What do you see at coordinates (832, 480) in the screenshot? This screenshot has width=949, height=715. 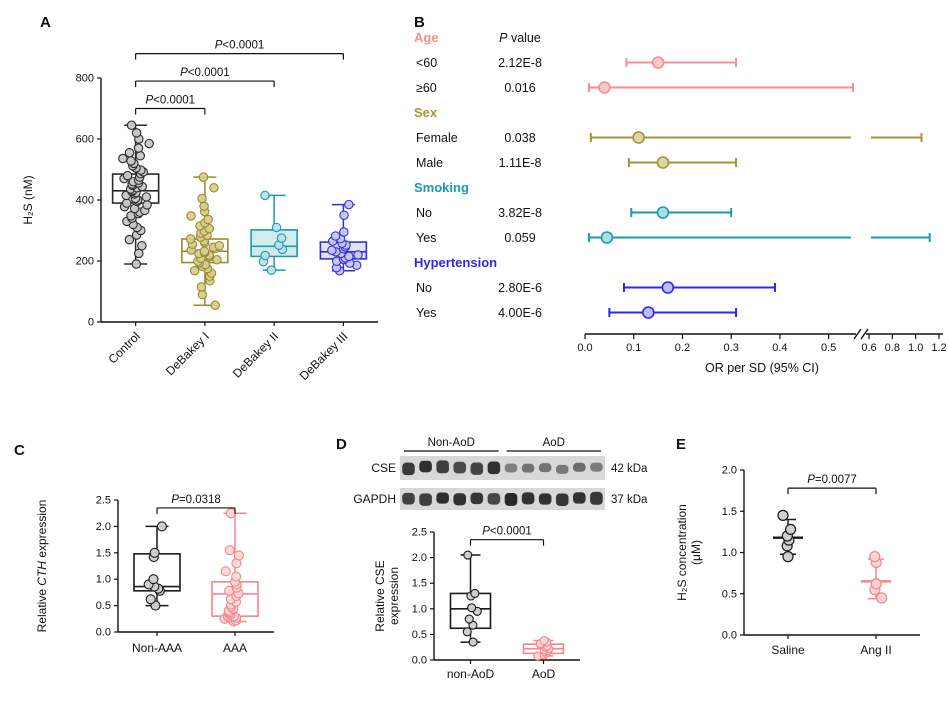 I see `sig-label: P=0.0077` at bounding box center [832, 480].